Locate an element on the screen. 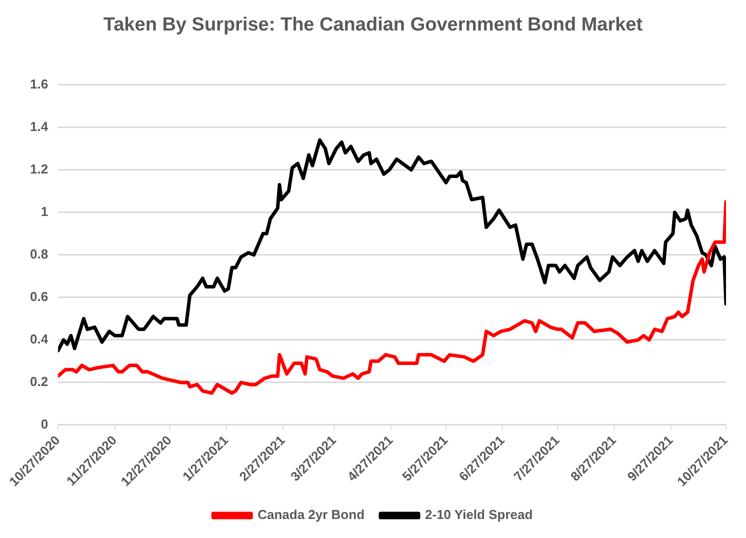  y-tick-label: 0.6 is located at coordinates (39, 296).